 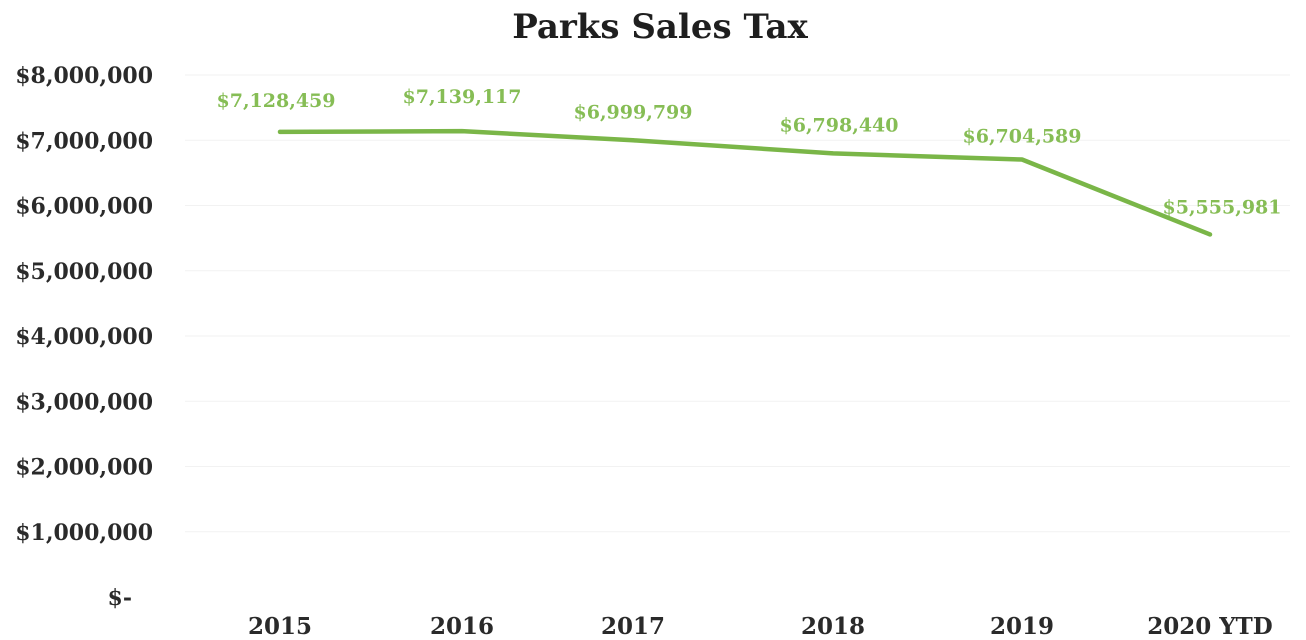 I want to click on x-axis: 2015 2016 2017 2018 2019 2020 YTD, so click(x=760, y=626).